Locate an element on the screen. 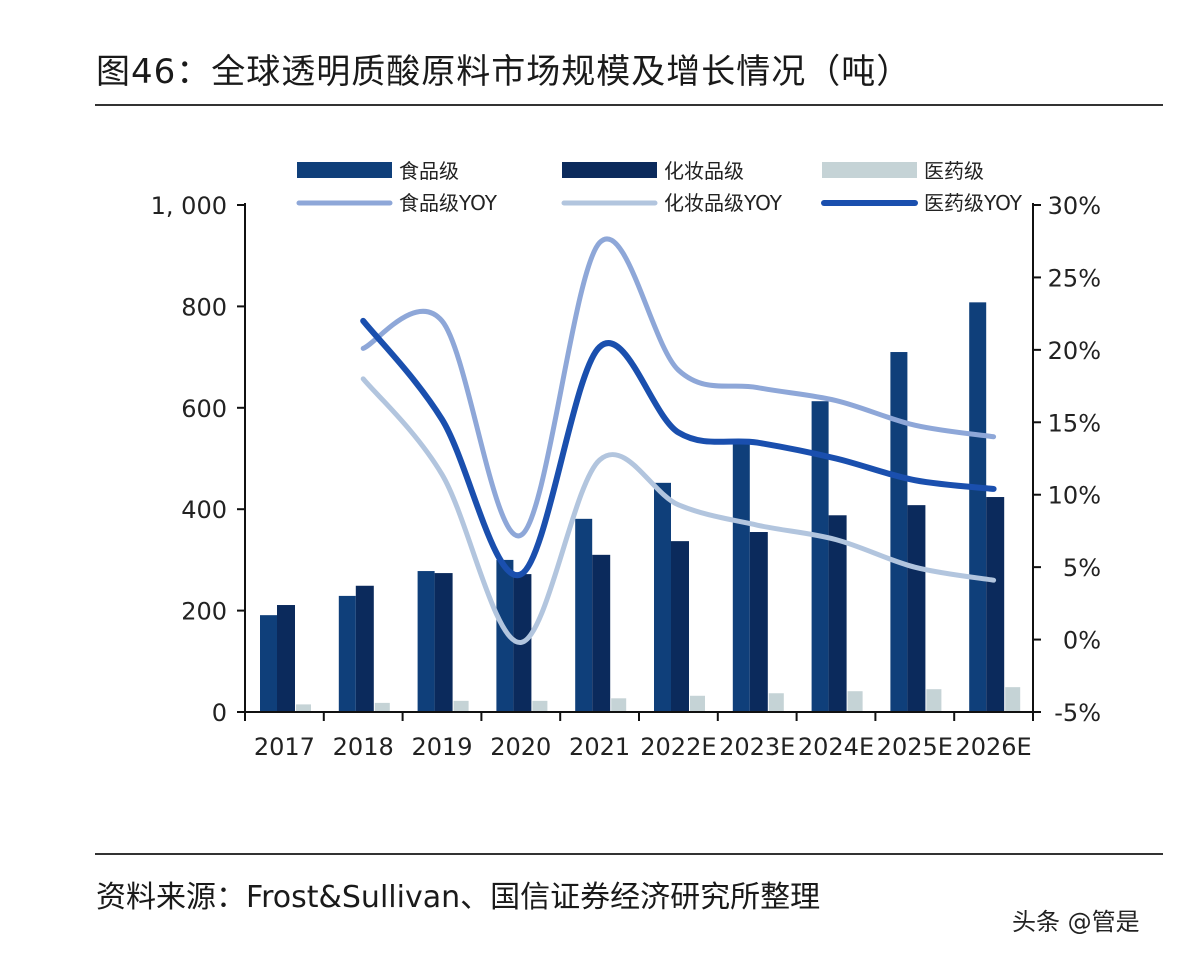 The image size is (1204, 962). source-note: 资料来源：Frost&Sullivan、国信证券经济研究所整理 is located at coordinates (458, 897).